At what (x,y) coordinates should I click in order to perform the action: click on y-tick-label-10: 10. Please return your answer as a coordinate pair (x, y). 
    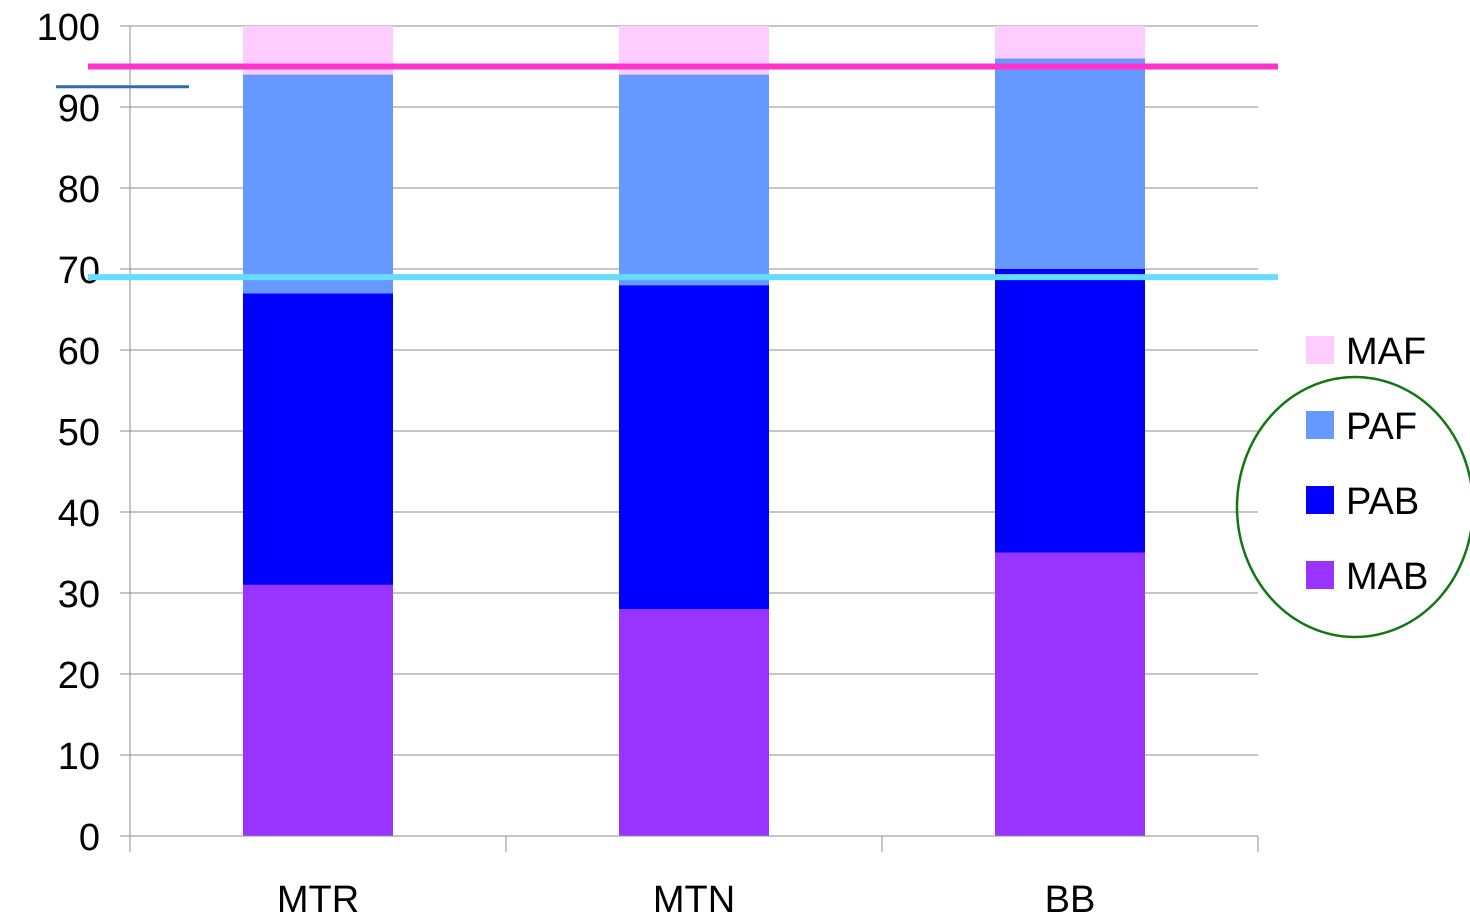
    Looking at the image, I should click on (79, 757).